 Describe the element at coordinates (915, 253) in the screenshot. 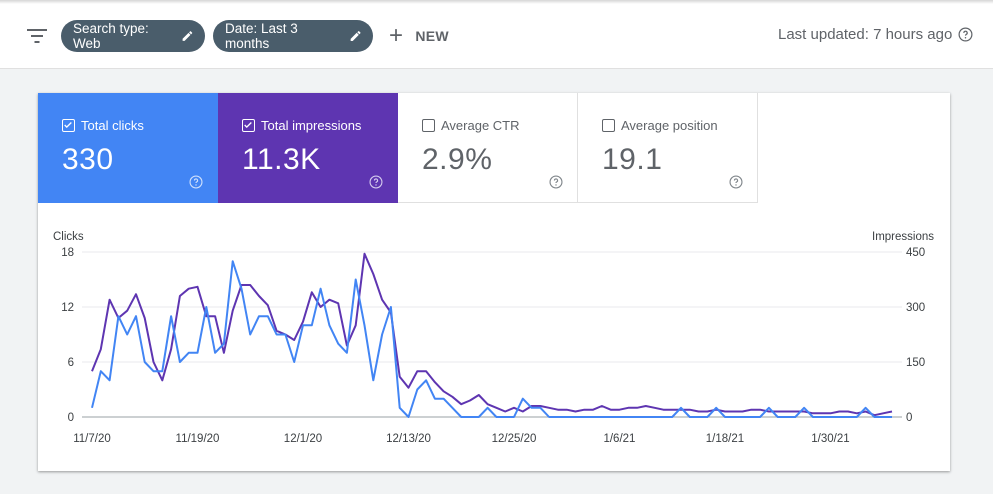

I see `y-tick-label-right: 450` at that location.